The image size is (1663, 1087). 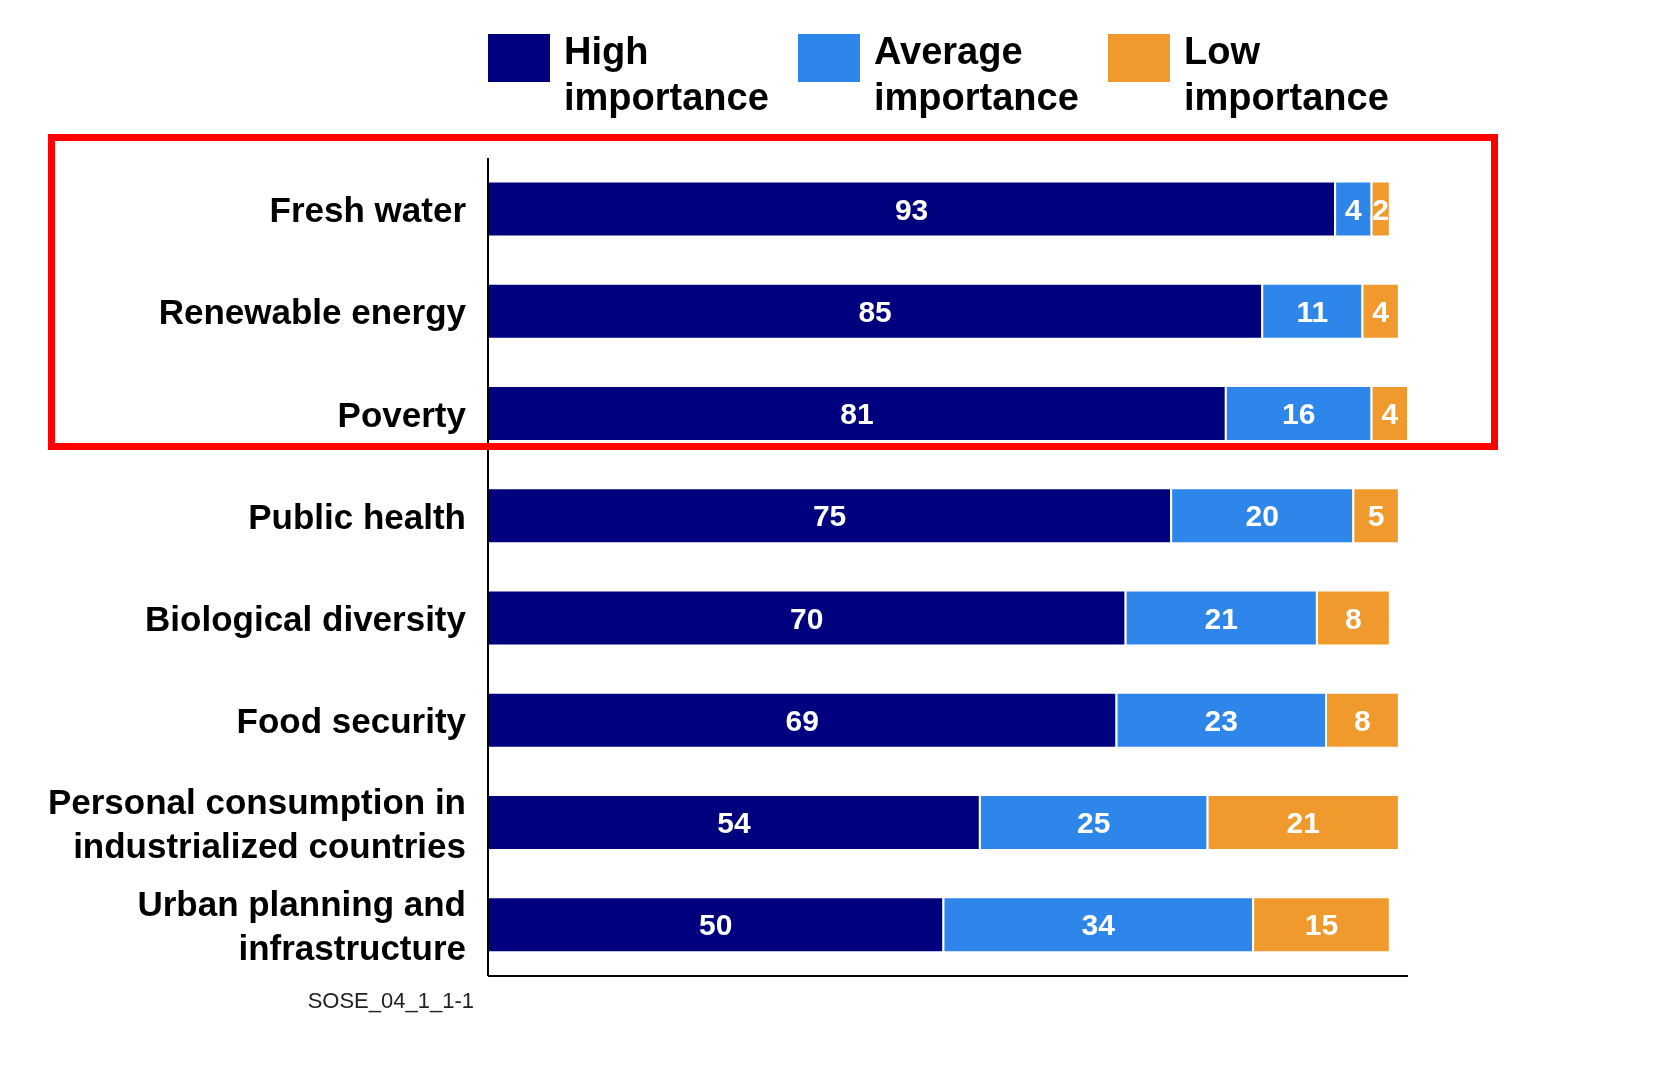 What do you see at coordinates (1262, 516) in the screenshot?
I see `data-label: 20` at bounding box center [1262, 516].